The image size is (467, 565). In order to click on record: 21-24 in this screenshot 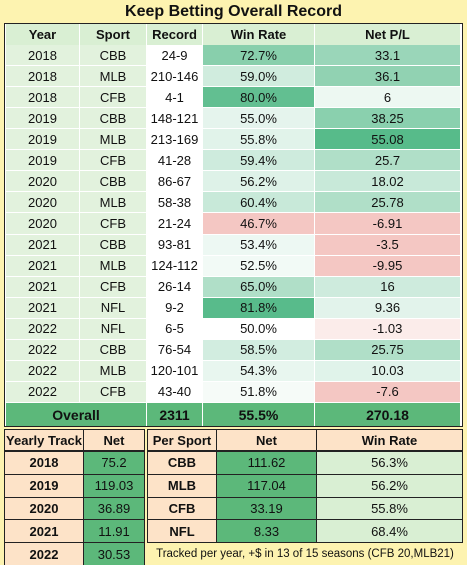, I will do `click(174, 223)`.